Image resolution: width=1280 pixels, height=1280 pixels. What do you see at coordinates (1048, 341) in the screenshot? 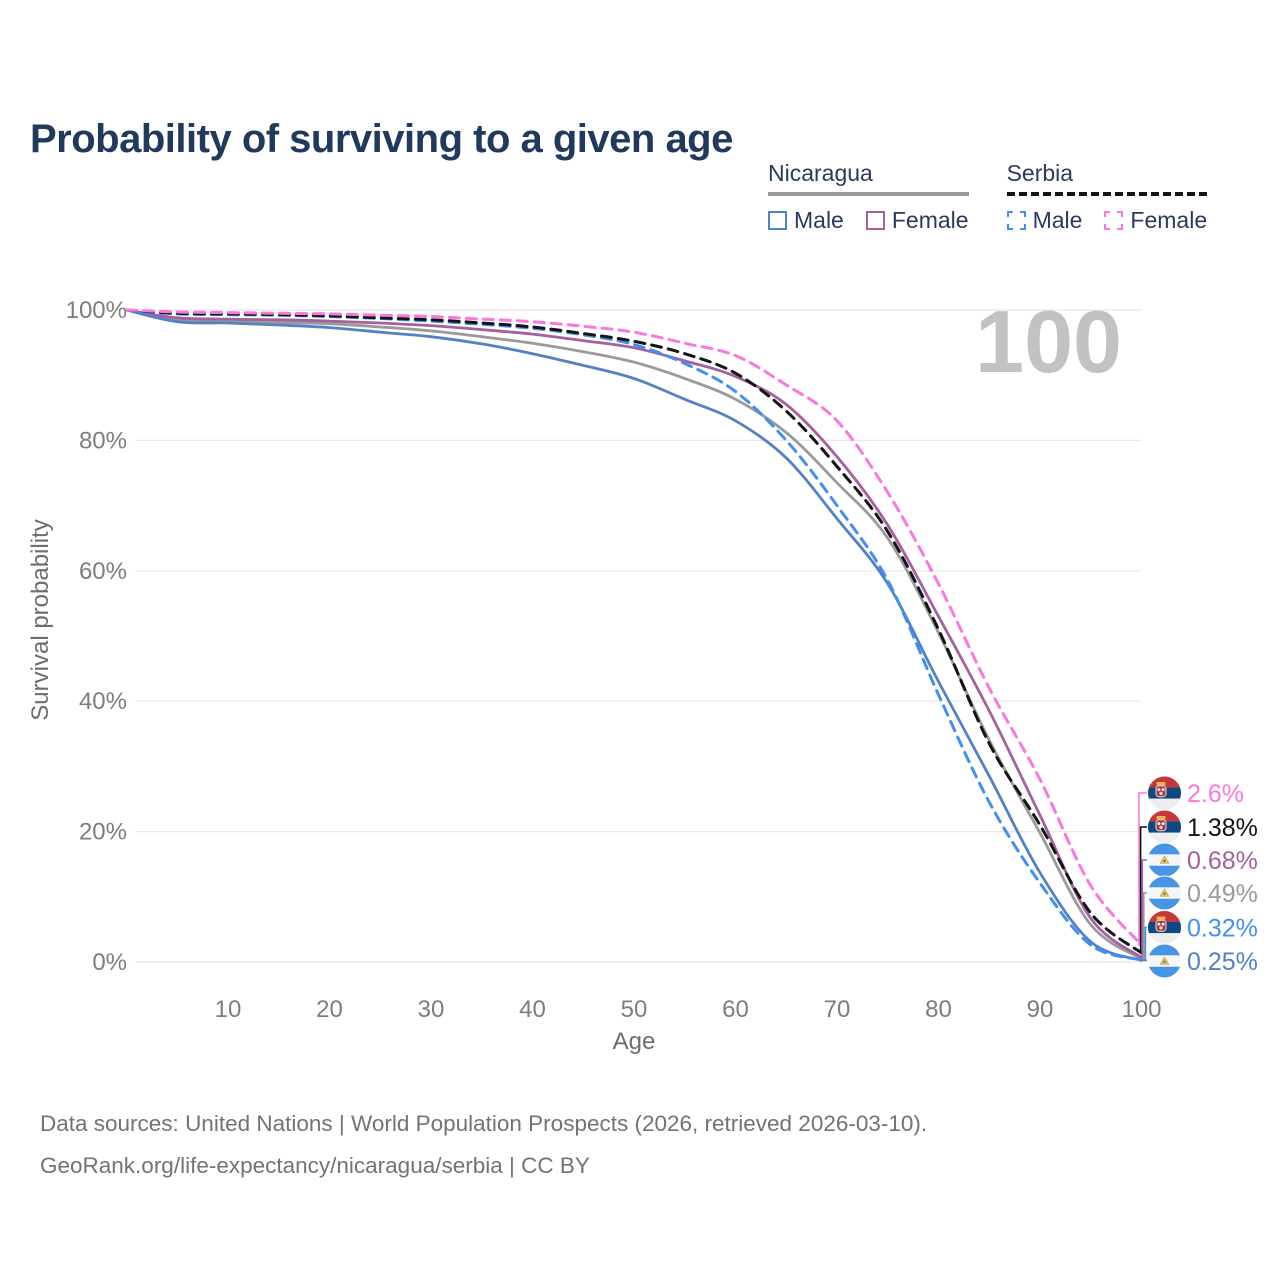
I see `age-counter-watermark: 100` at bounding box center [1048, 341].